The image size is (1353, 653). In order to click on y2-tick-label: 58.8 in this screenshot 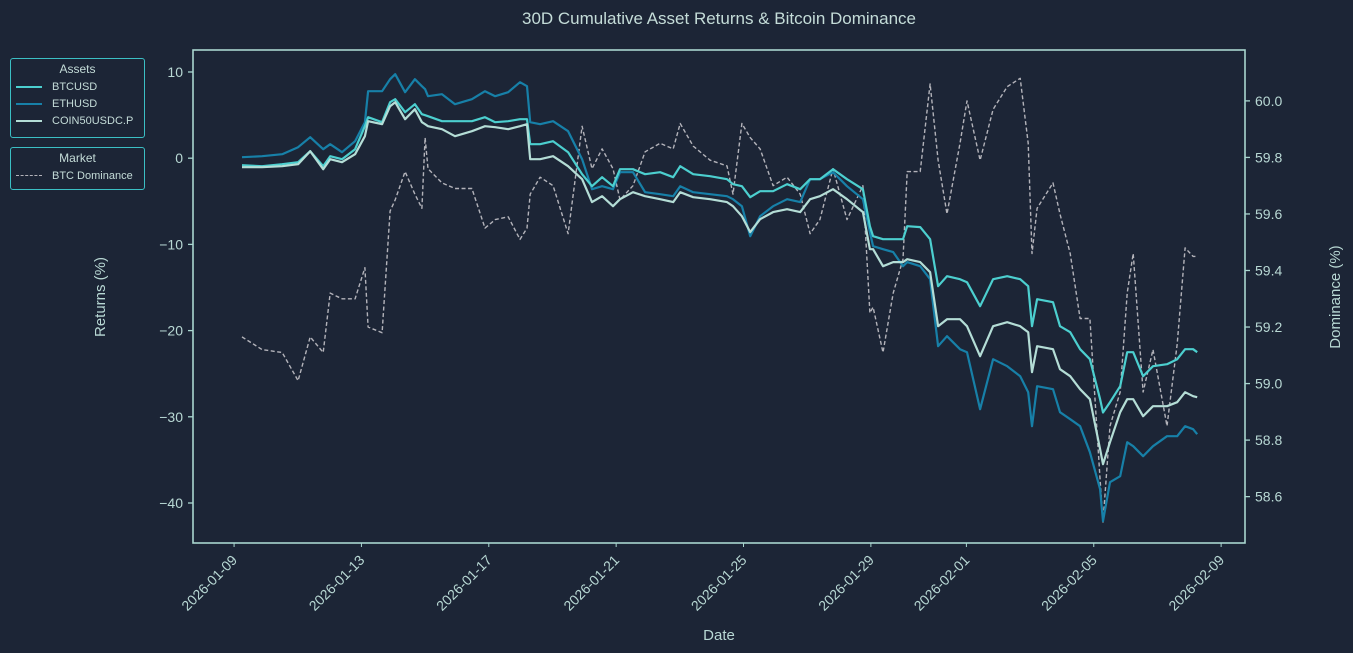, I will do `click(1268, 440)`.